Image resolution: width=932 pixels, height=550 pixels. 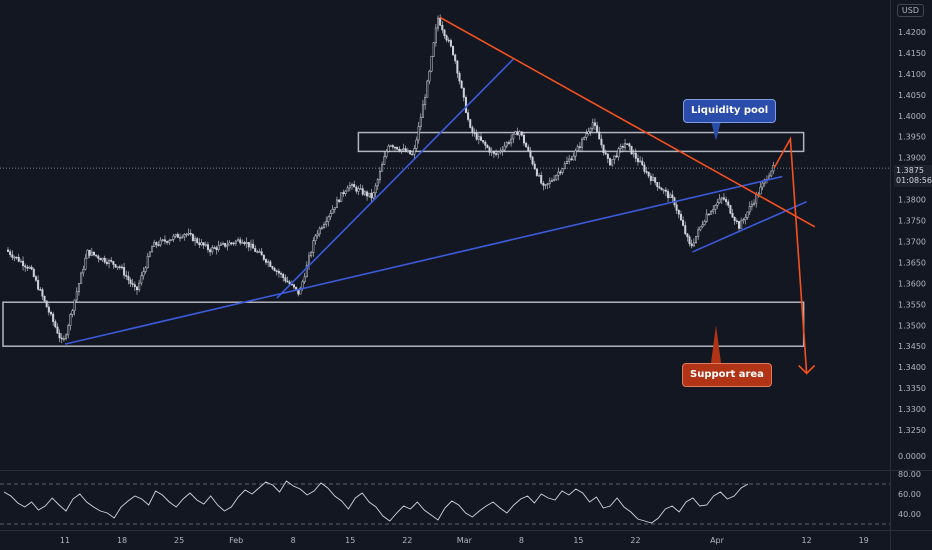 I want to click on rsi-tick-label: 40.00, so click(x=909, y=514).